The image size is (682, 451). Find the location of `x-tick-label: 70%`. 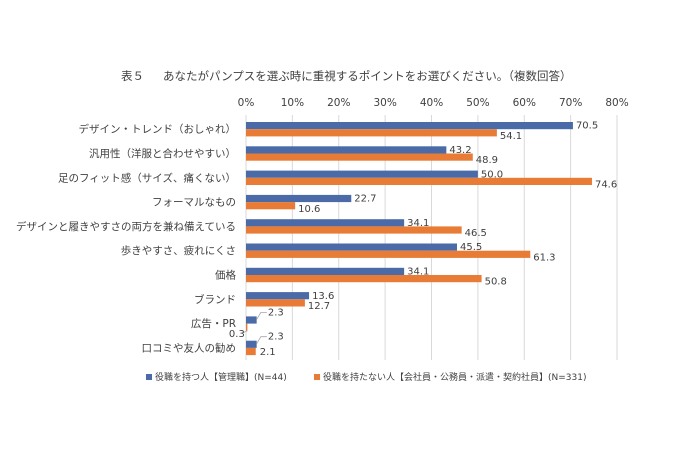

x-tick-label: 70% is located at coordinates (570, 103).